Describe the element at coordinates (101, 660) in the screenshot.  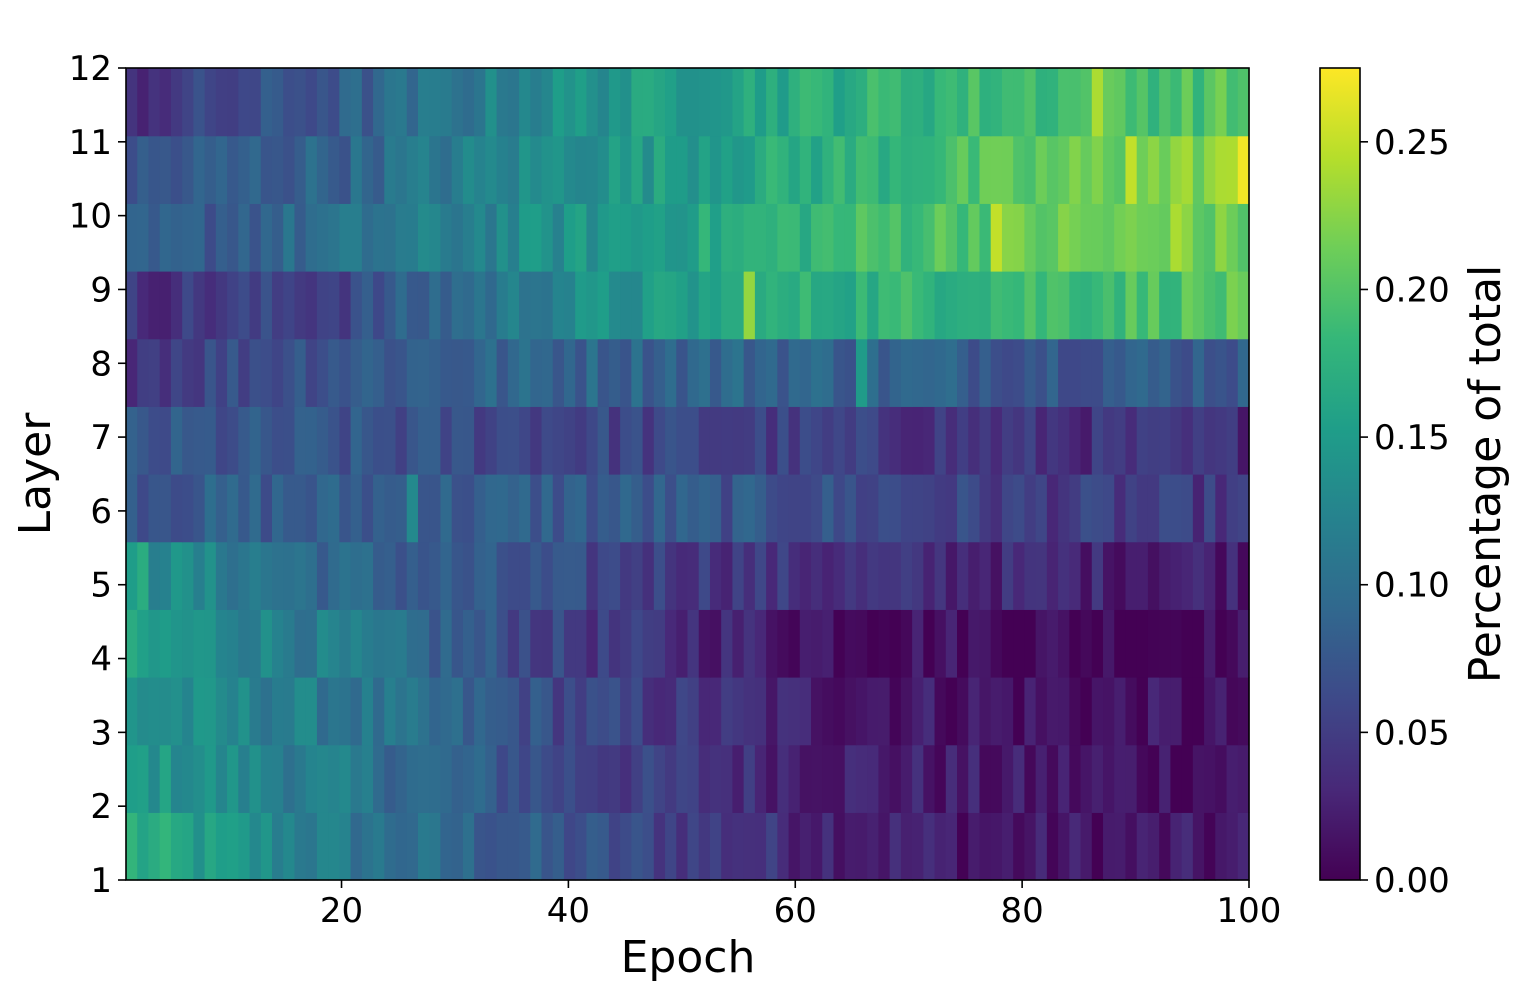
I see `y-tick-label: 4` at that location.